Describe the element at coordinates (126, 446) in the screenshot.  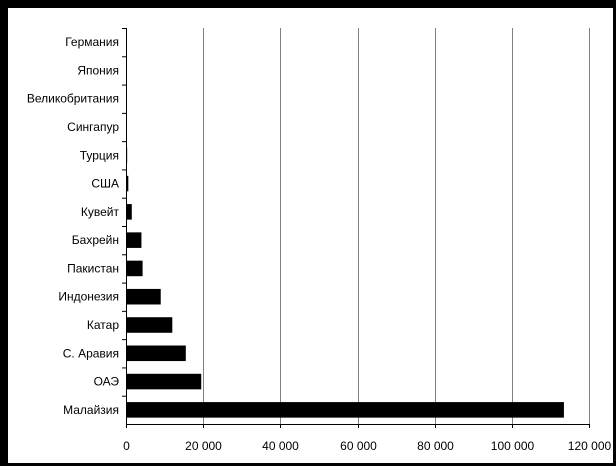
I see `x-tick-label: 0` at that location.